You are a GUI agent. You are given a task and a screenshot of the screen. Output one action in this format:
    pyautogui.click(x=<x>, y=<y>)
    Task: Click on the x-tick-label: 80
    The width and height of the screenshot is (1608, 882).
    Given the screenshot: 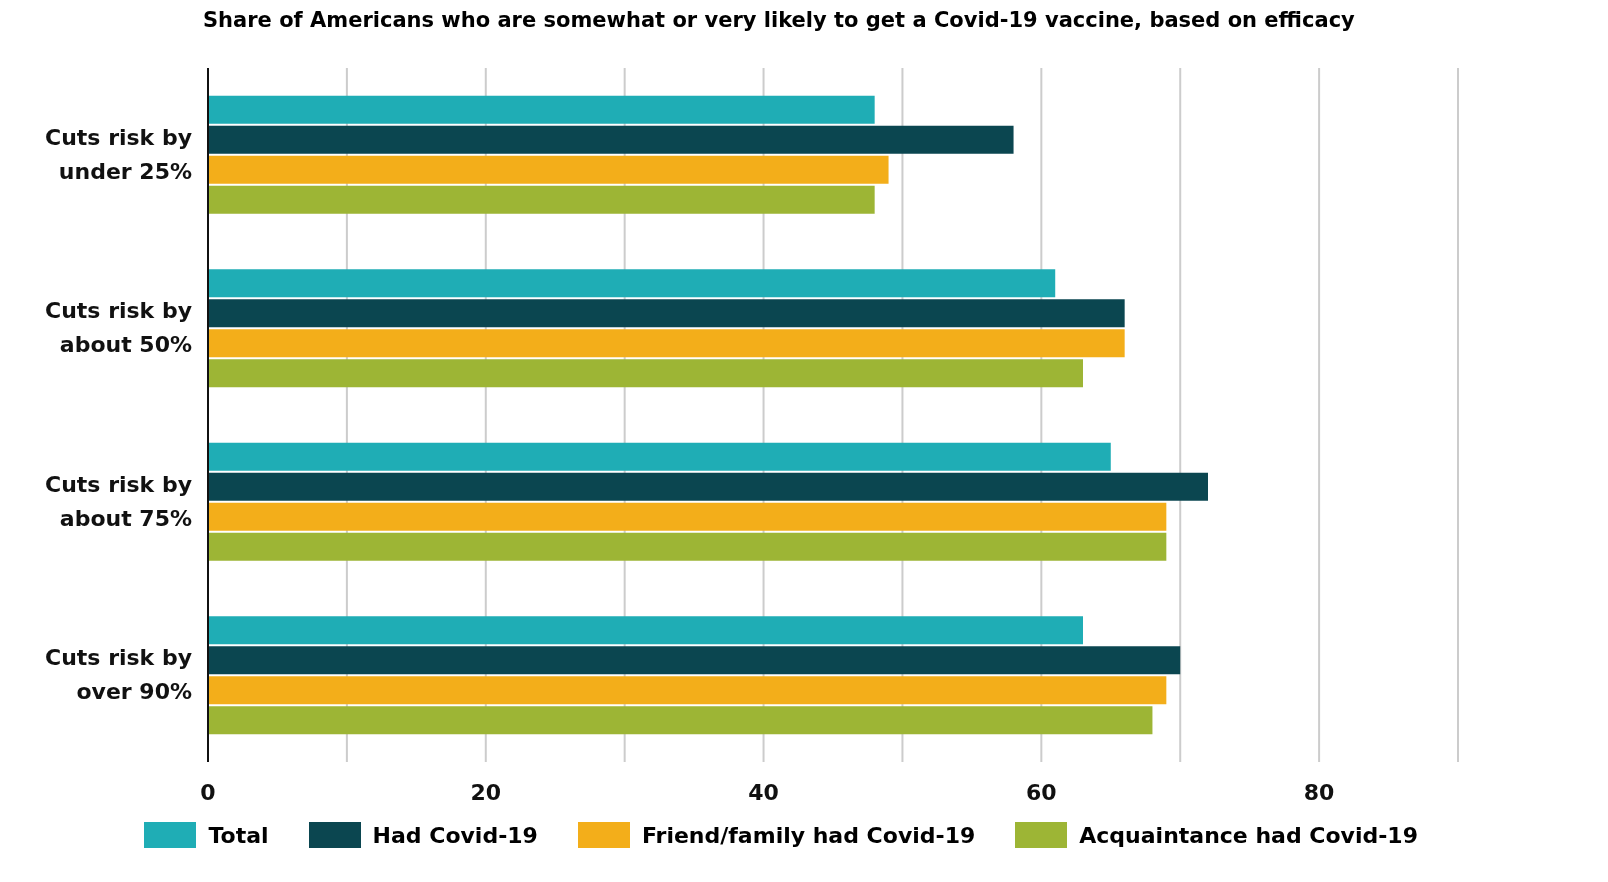 What is the action you would take?
    pyautogui.click(x=1319, y=792)
    